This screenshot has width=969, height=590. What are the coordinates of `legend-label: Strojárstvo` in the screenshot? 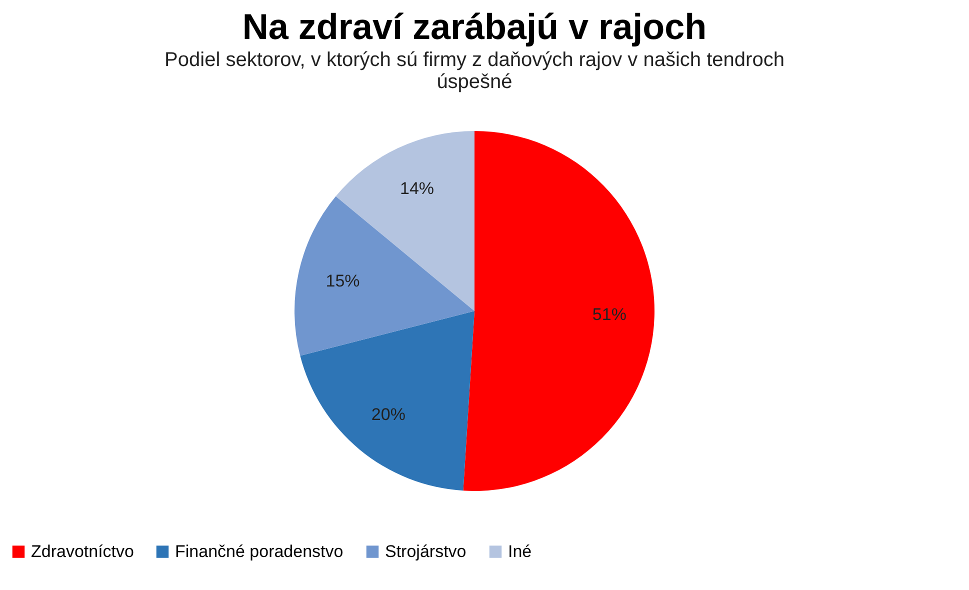 It's located at (425, 551).